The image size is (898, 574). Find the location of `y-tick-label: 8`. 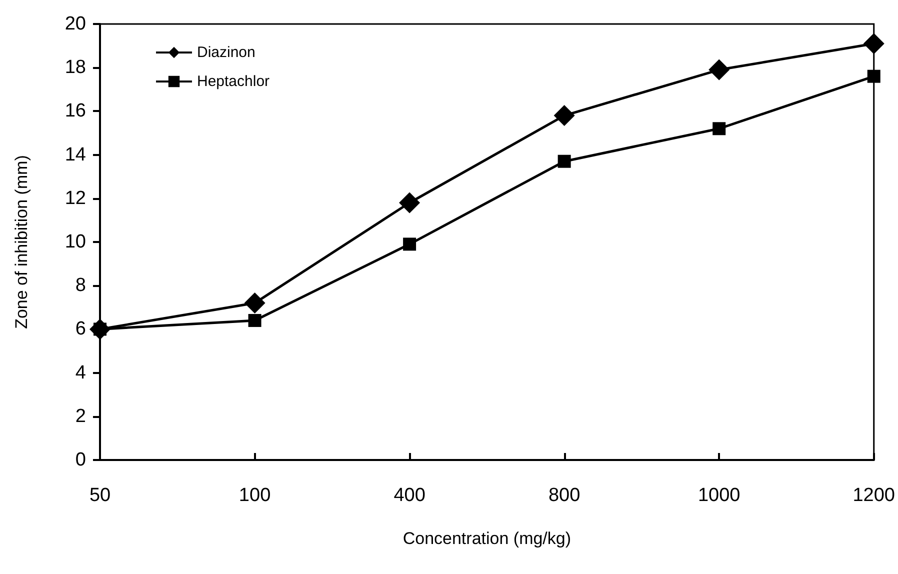

y-tick-label: 8 is located at coordinates (80, 285).